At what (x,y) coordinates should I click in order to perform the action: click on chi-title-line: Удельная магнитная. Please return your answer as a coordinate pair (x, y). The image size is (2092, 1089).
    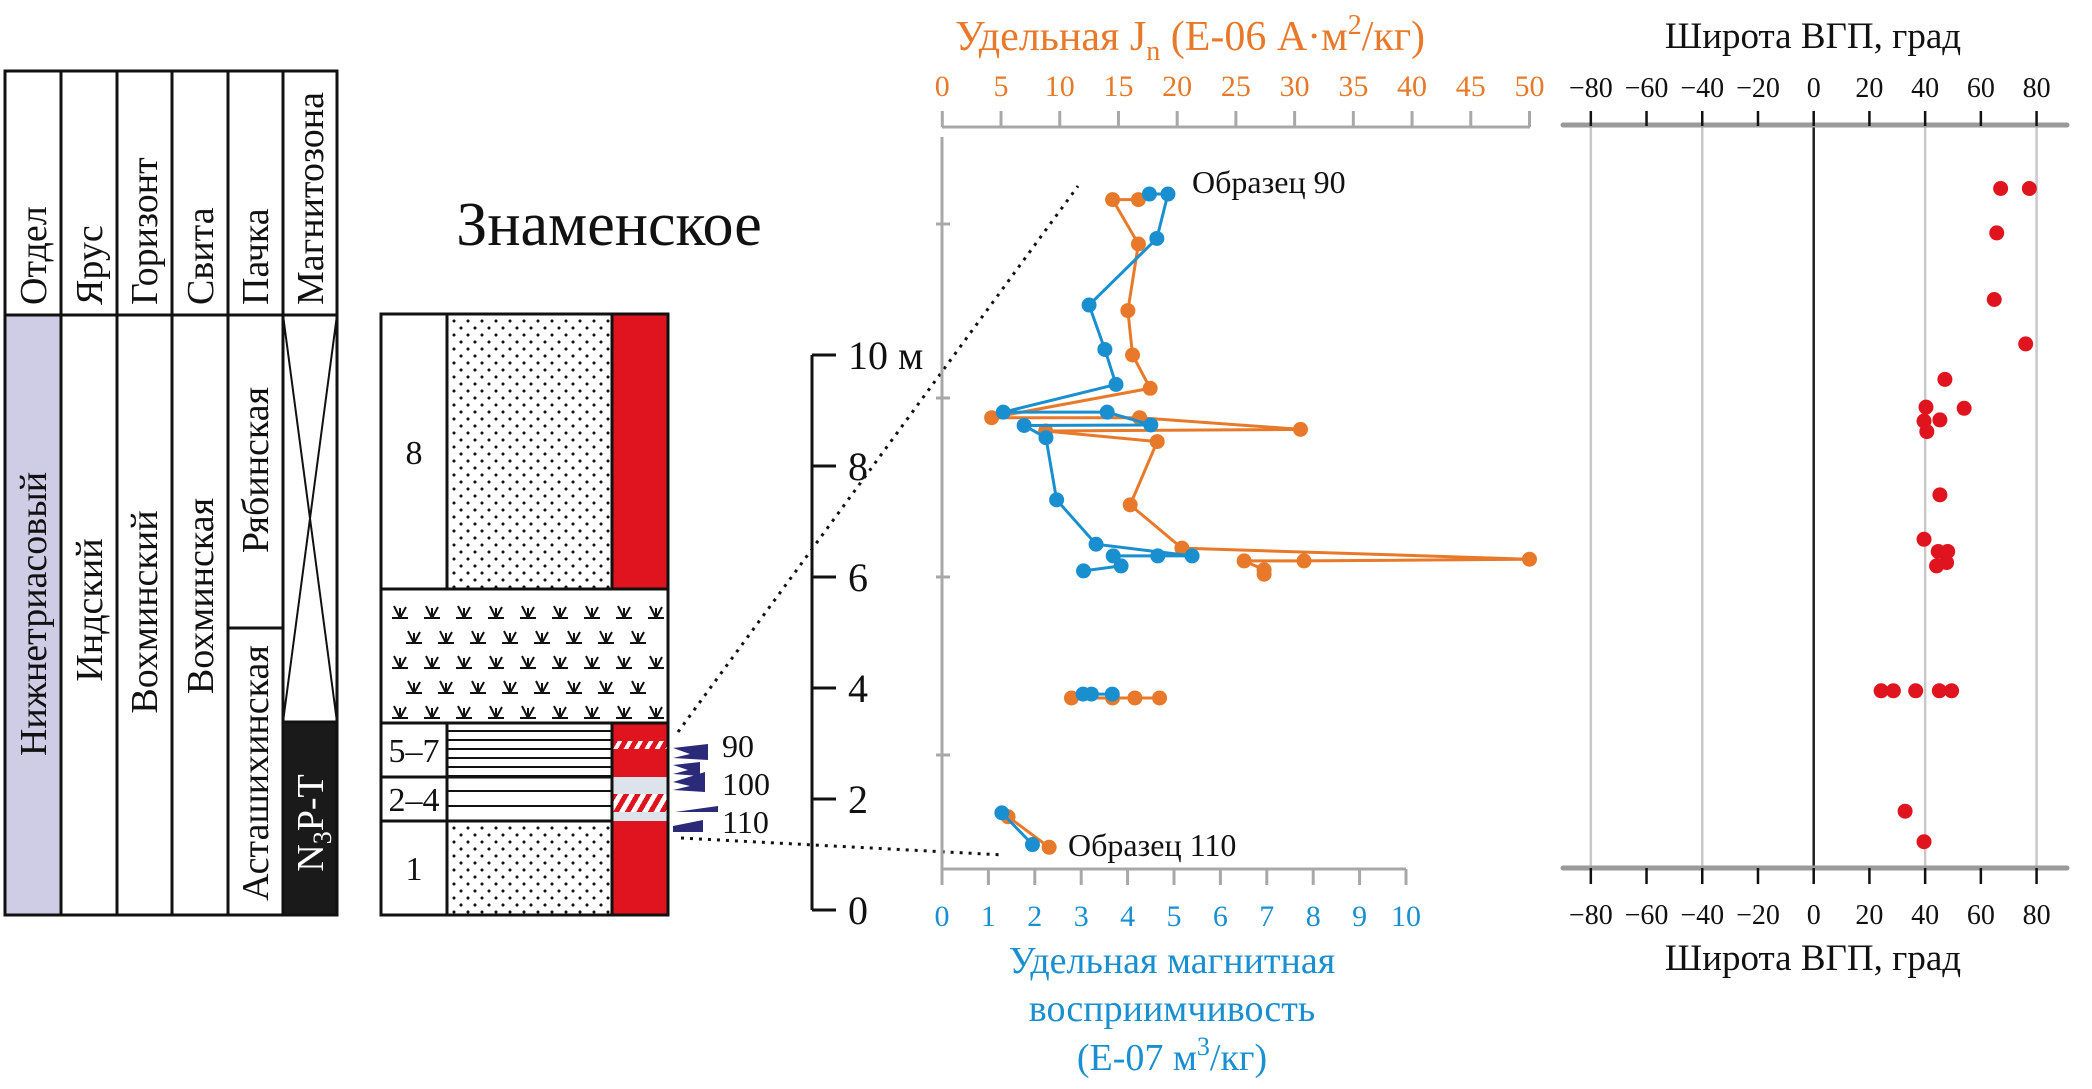
    Looking at the image, I should click on (1172, 961).